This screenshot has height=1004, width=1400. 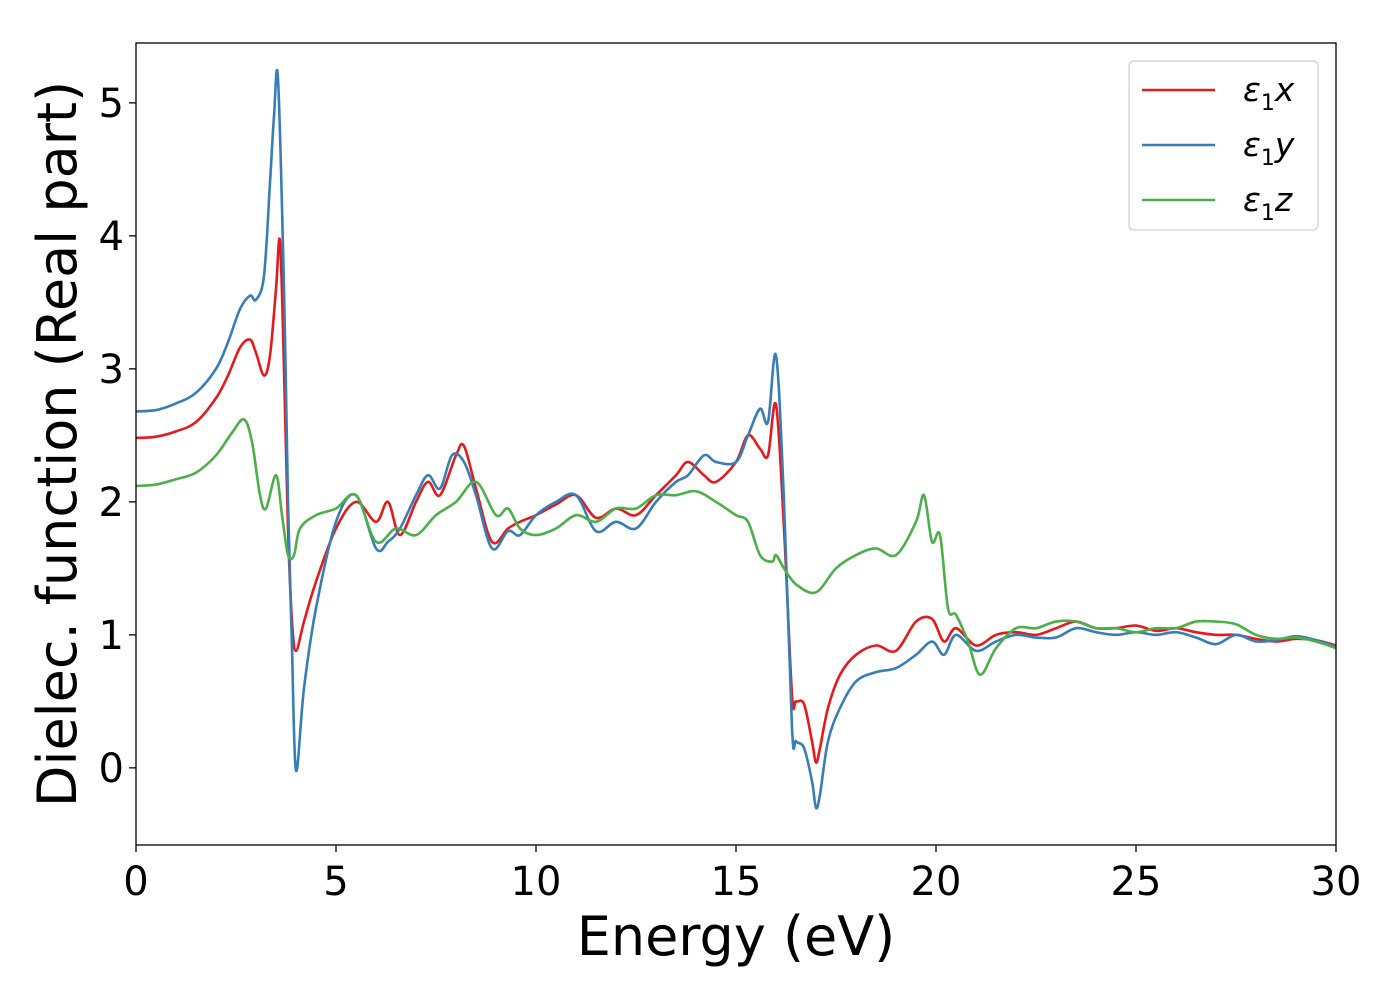 What do you see at coordinates (135, 882) in the screenshot?
I see `x-tick-label: 0` at bounding box center [135, 882].